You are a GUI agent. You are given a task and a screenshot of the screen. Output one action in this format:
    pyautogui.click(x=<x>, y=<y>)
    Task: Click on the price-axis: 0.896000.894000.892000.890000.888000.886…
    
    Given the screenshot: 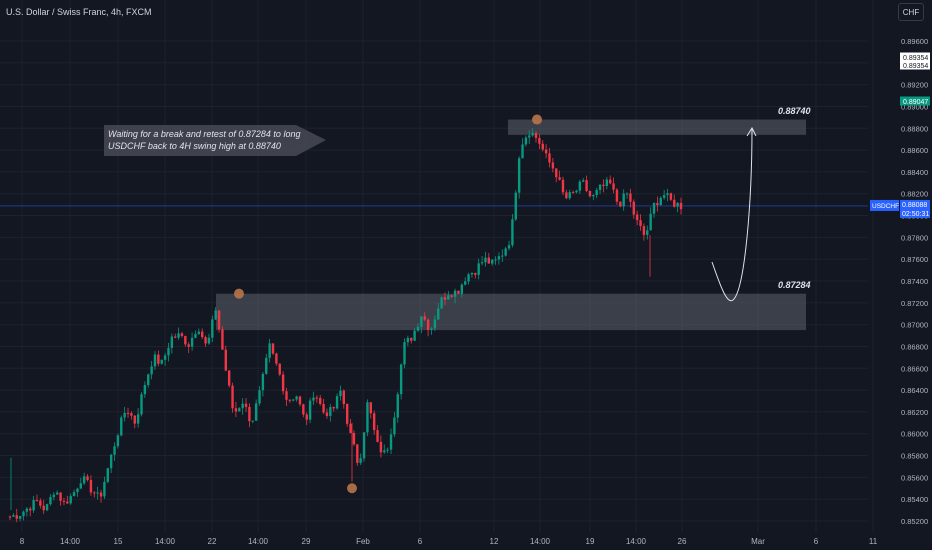 What is the action you would take?
    pyautogui.click(x=914, y=281)
    